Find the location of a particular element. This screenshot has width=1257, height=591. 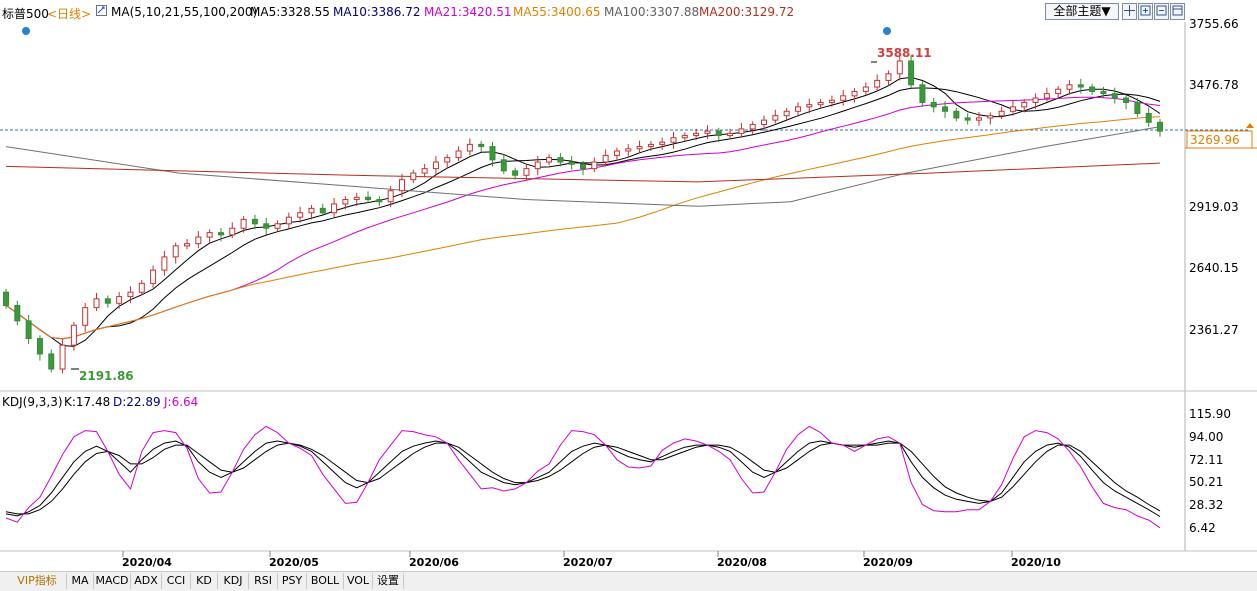

tab-0: VIP指标 is located at coordinates (37, 581).